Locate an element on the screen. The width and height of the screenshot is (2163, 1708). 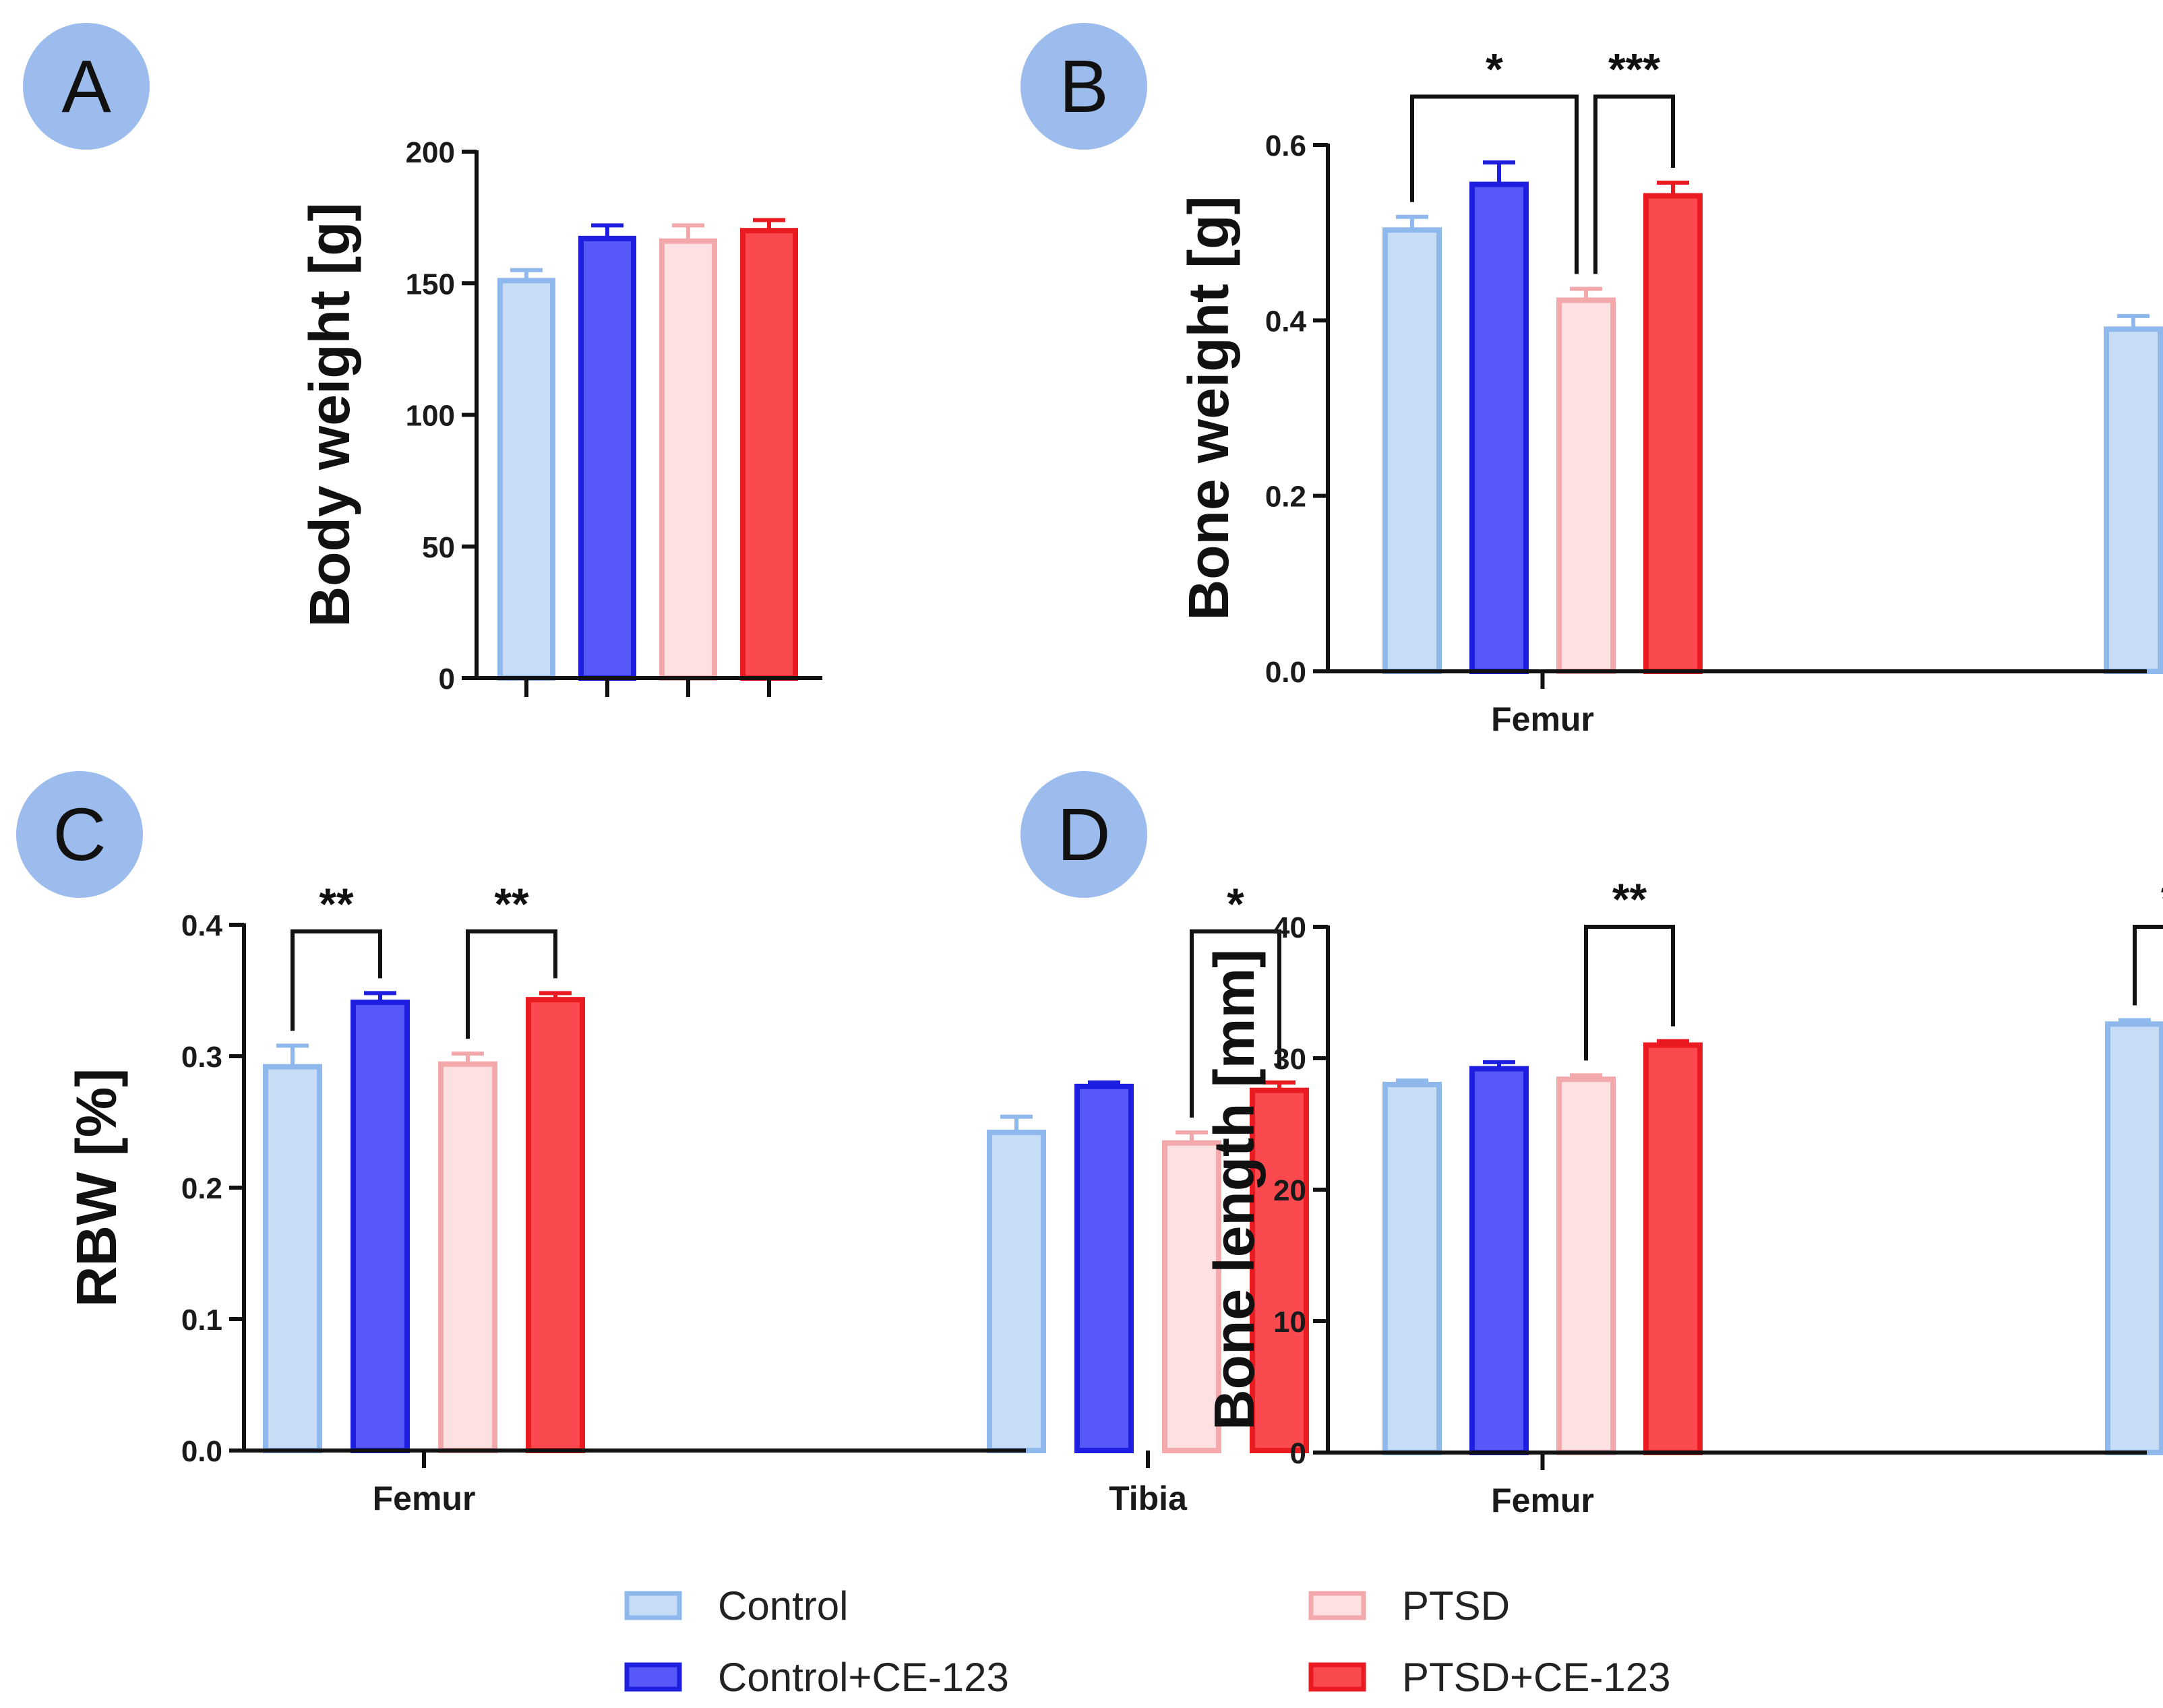
y-axis-label: Body weight [g] is located at coordinates (329, 416).